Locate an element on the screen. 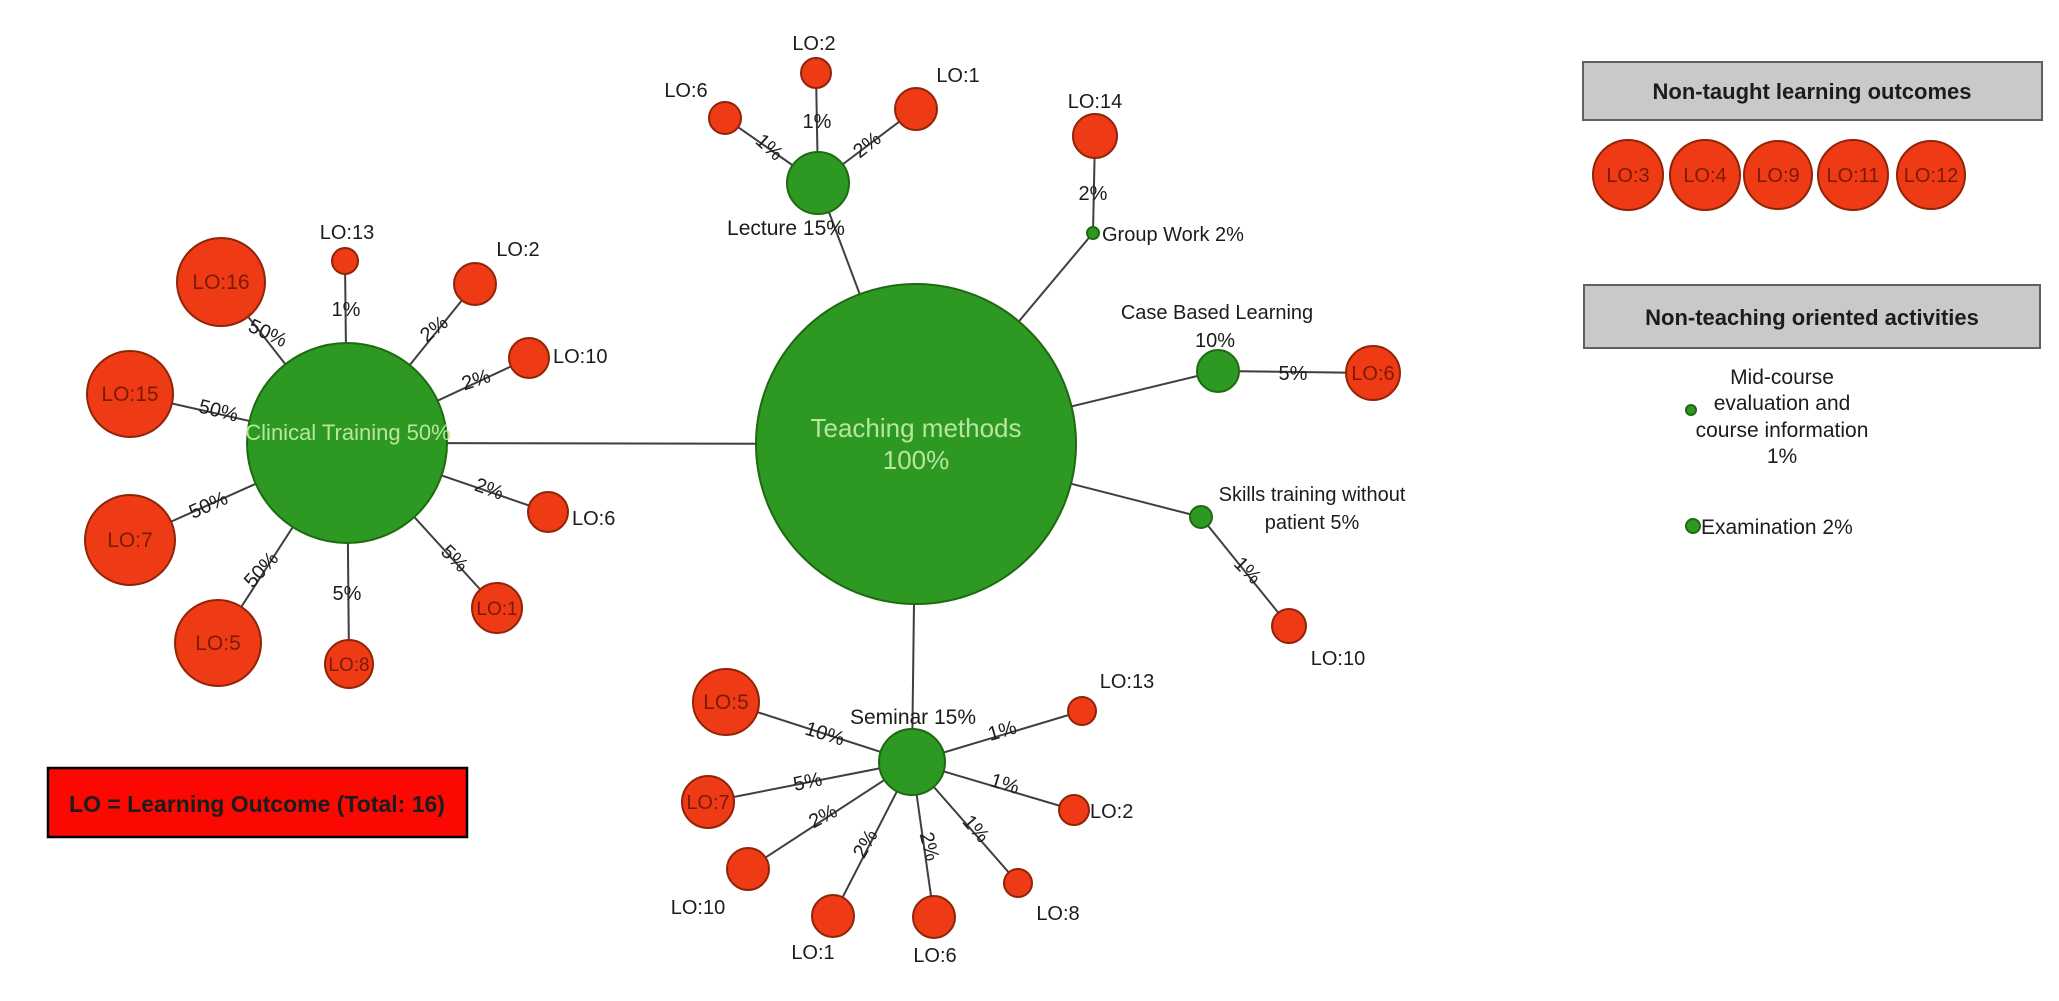  lo12-label: LO:12 is located at coordinates (1931, 176).